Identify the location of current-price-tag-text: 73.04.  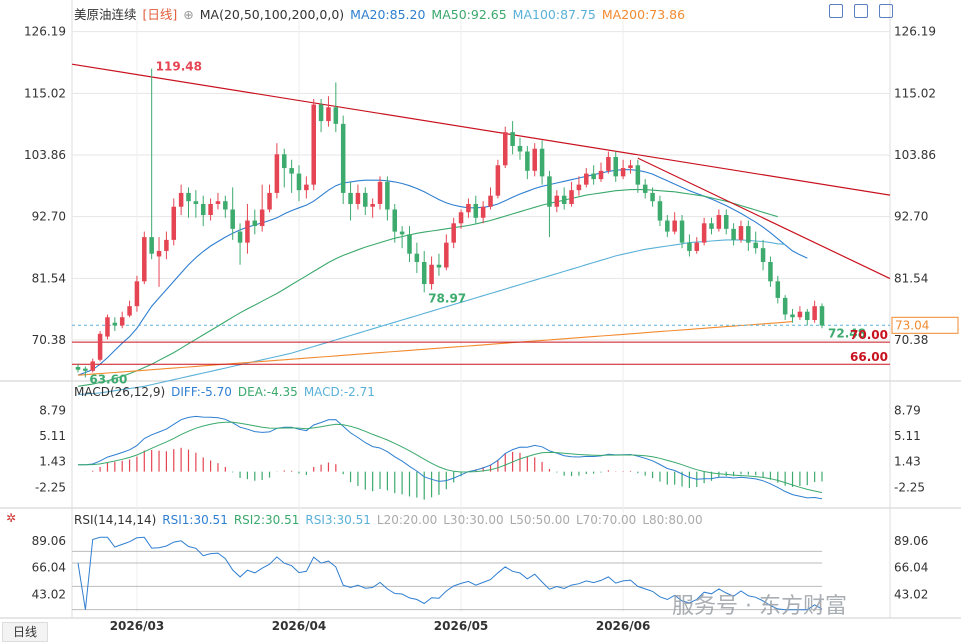
(912, 325).